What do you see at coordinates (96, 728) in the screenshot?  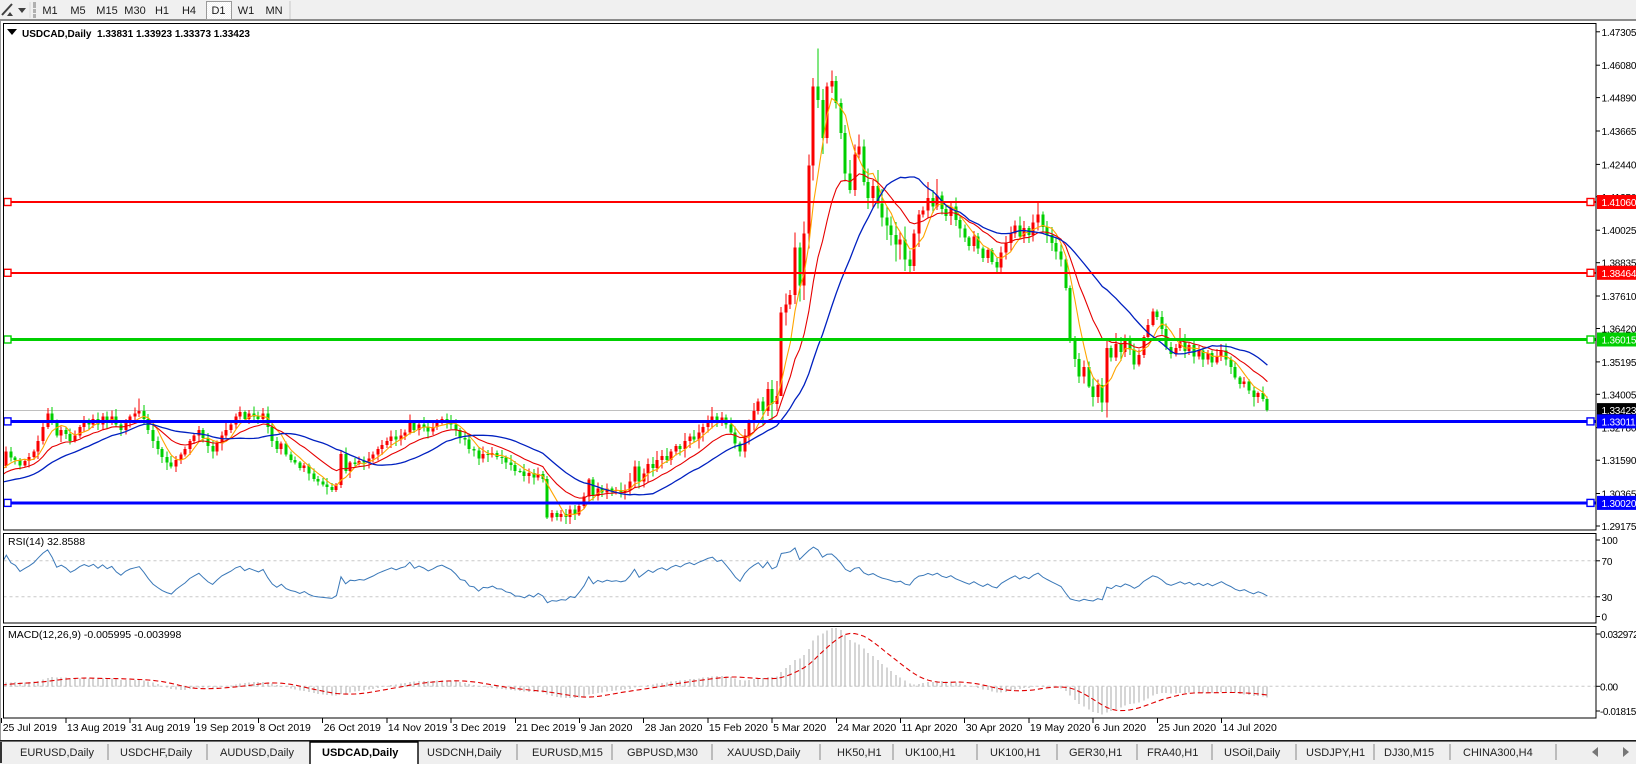 I see `svg-text: 13 Aug 2019` at bounding box center [96, 728].